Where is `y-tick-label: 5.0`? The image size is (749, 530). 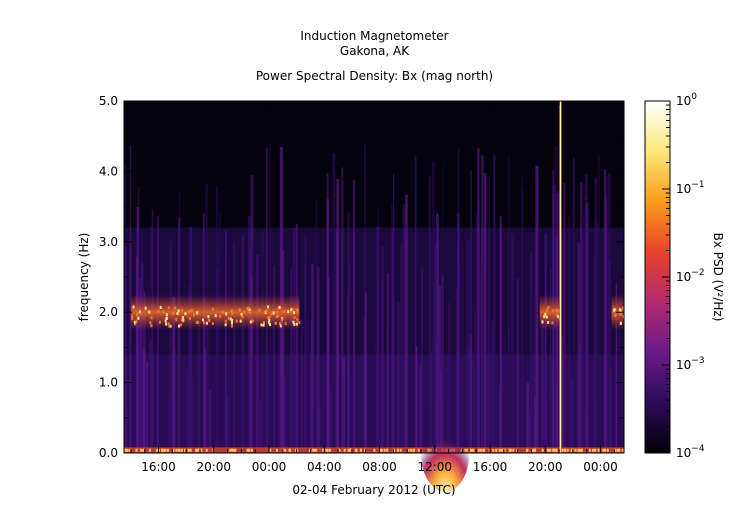
y-tick-label: 5.0 is located at coordinates (108, 101).